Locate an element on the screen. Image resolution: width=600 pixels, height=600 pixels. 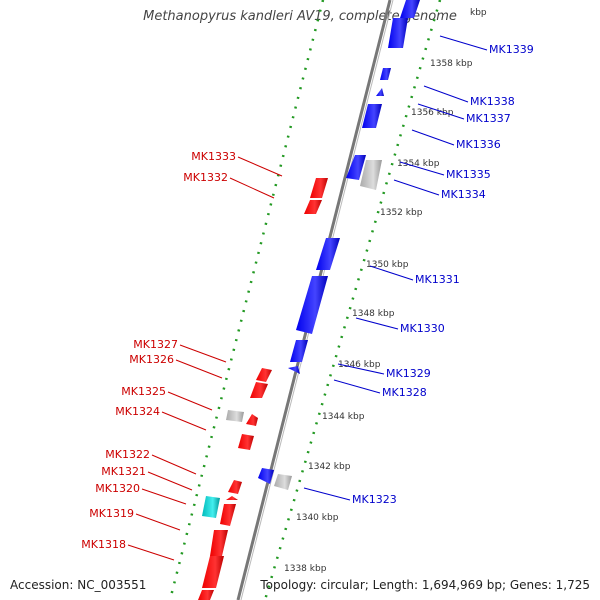
scale-tick-label: 1356 kbp is located at coordinates (432, 113).